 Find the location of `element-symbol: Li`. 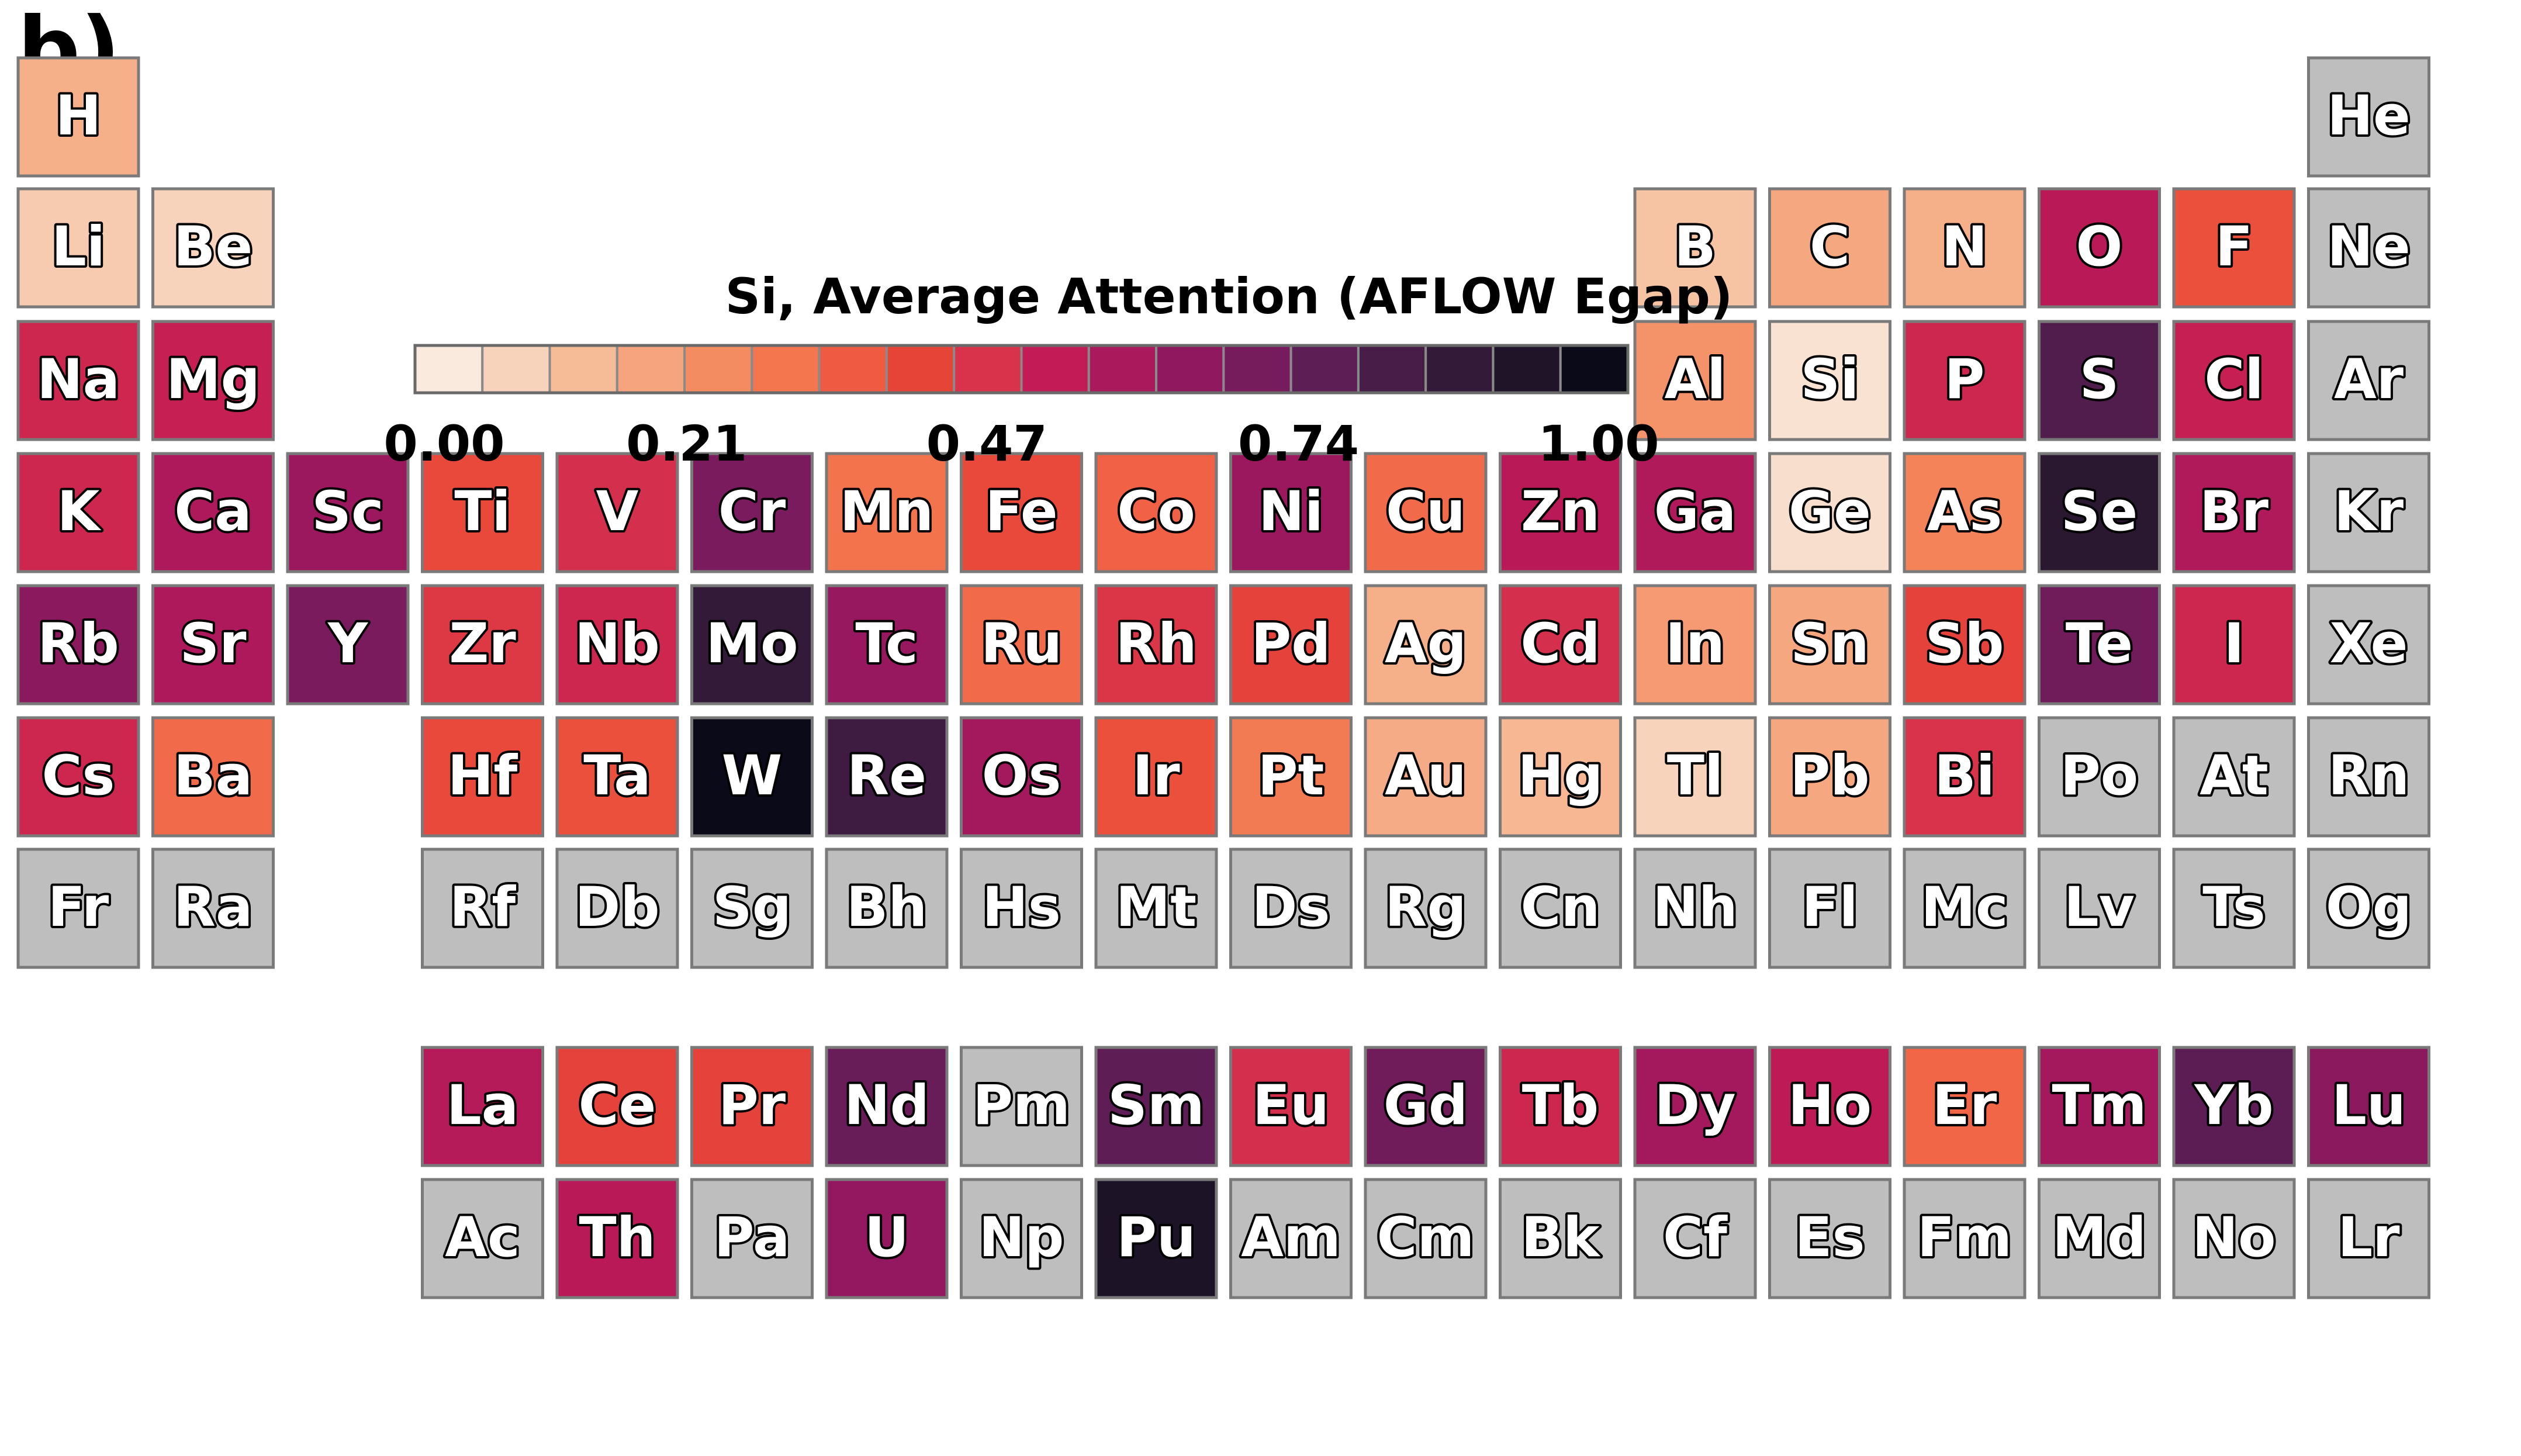

element-symbol: Li is located at coordinates (78, 247).